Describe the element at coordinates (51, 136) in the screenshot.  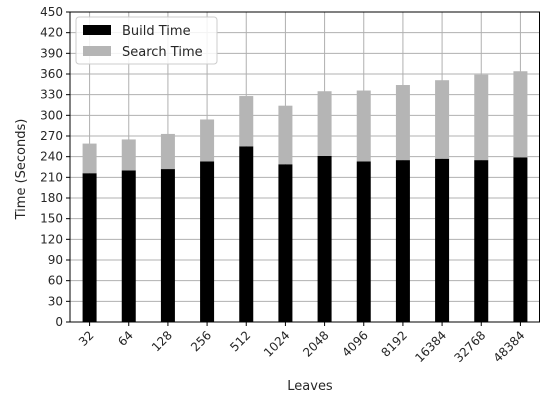
I see `y-tick-label: 270` at that location.